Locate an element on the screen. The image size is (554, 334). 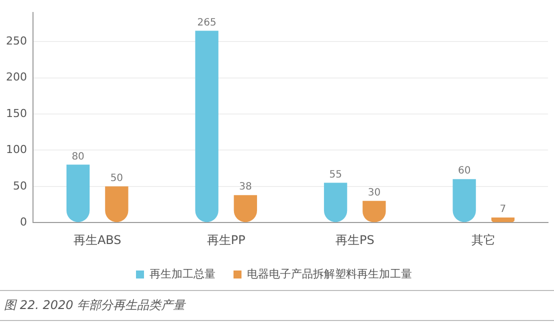
data-label: 50 is located at coordinates (117, 178).